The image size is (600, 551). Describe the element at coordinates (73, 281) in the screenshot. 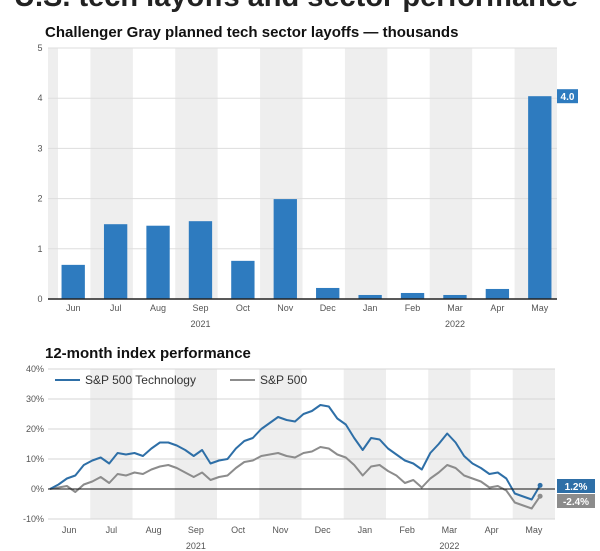

I see `bar-jun` at that location.